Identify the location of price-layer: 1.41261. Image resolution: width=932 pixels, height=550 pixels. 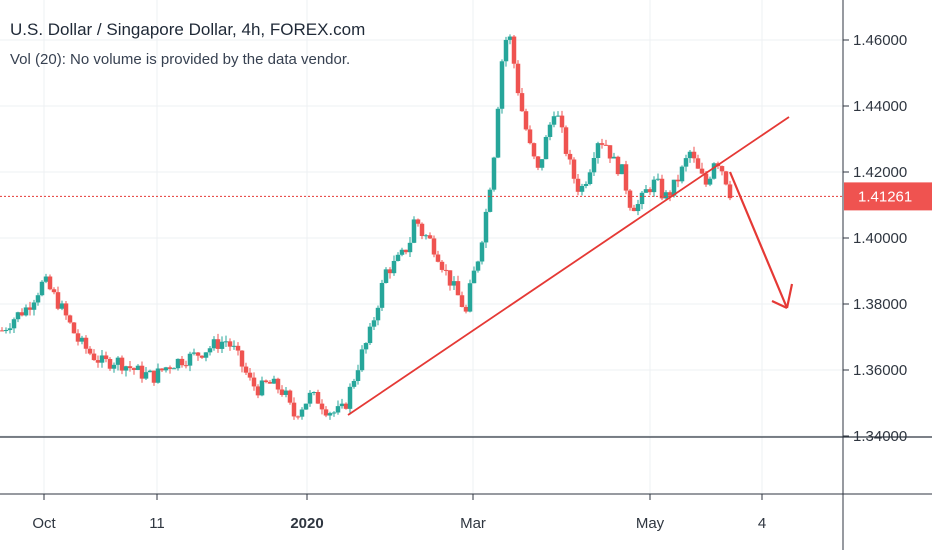
(466, 196).